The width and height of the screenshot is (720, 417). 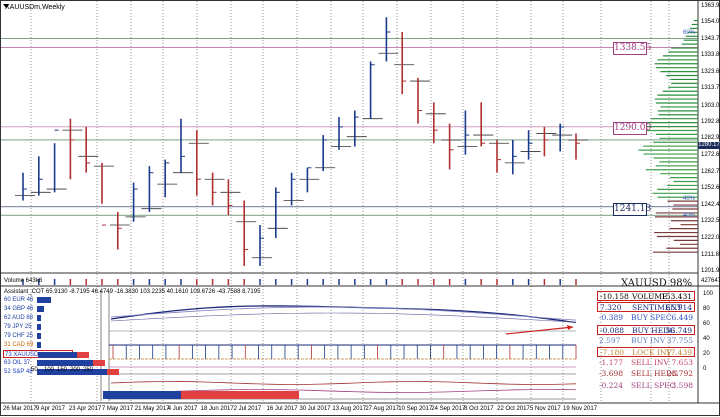 I want to click on indicator-name: BUY HEDG, so click(x=654, y=330).